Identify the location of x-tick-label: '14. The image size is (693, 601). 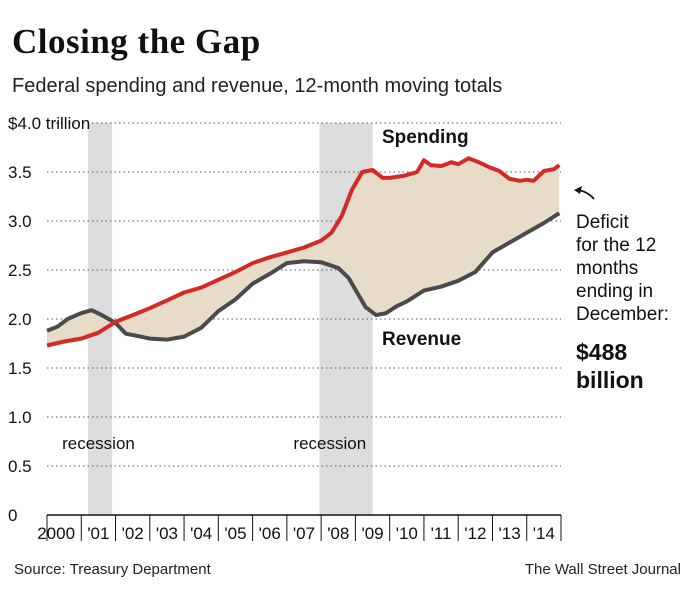
(544, 533).